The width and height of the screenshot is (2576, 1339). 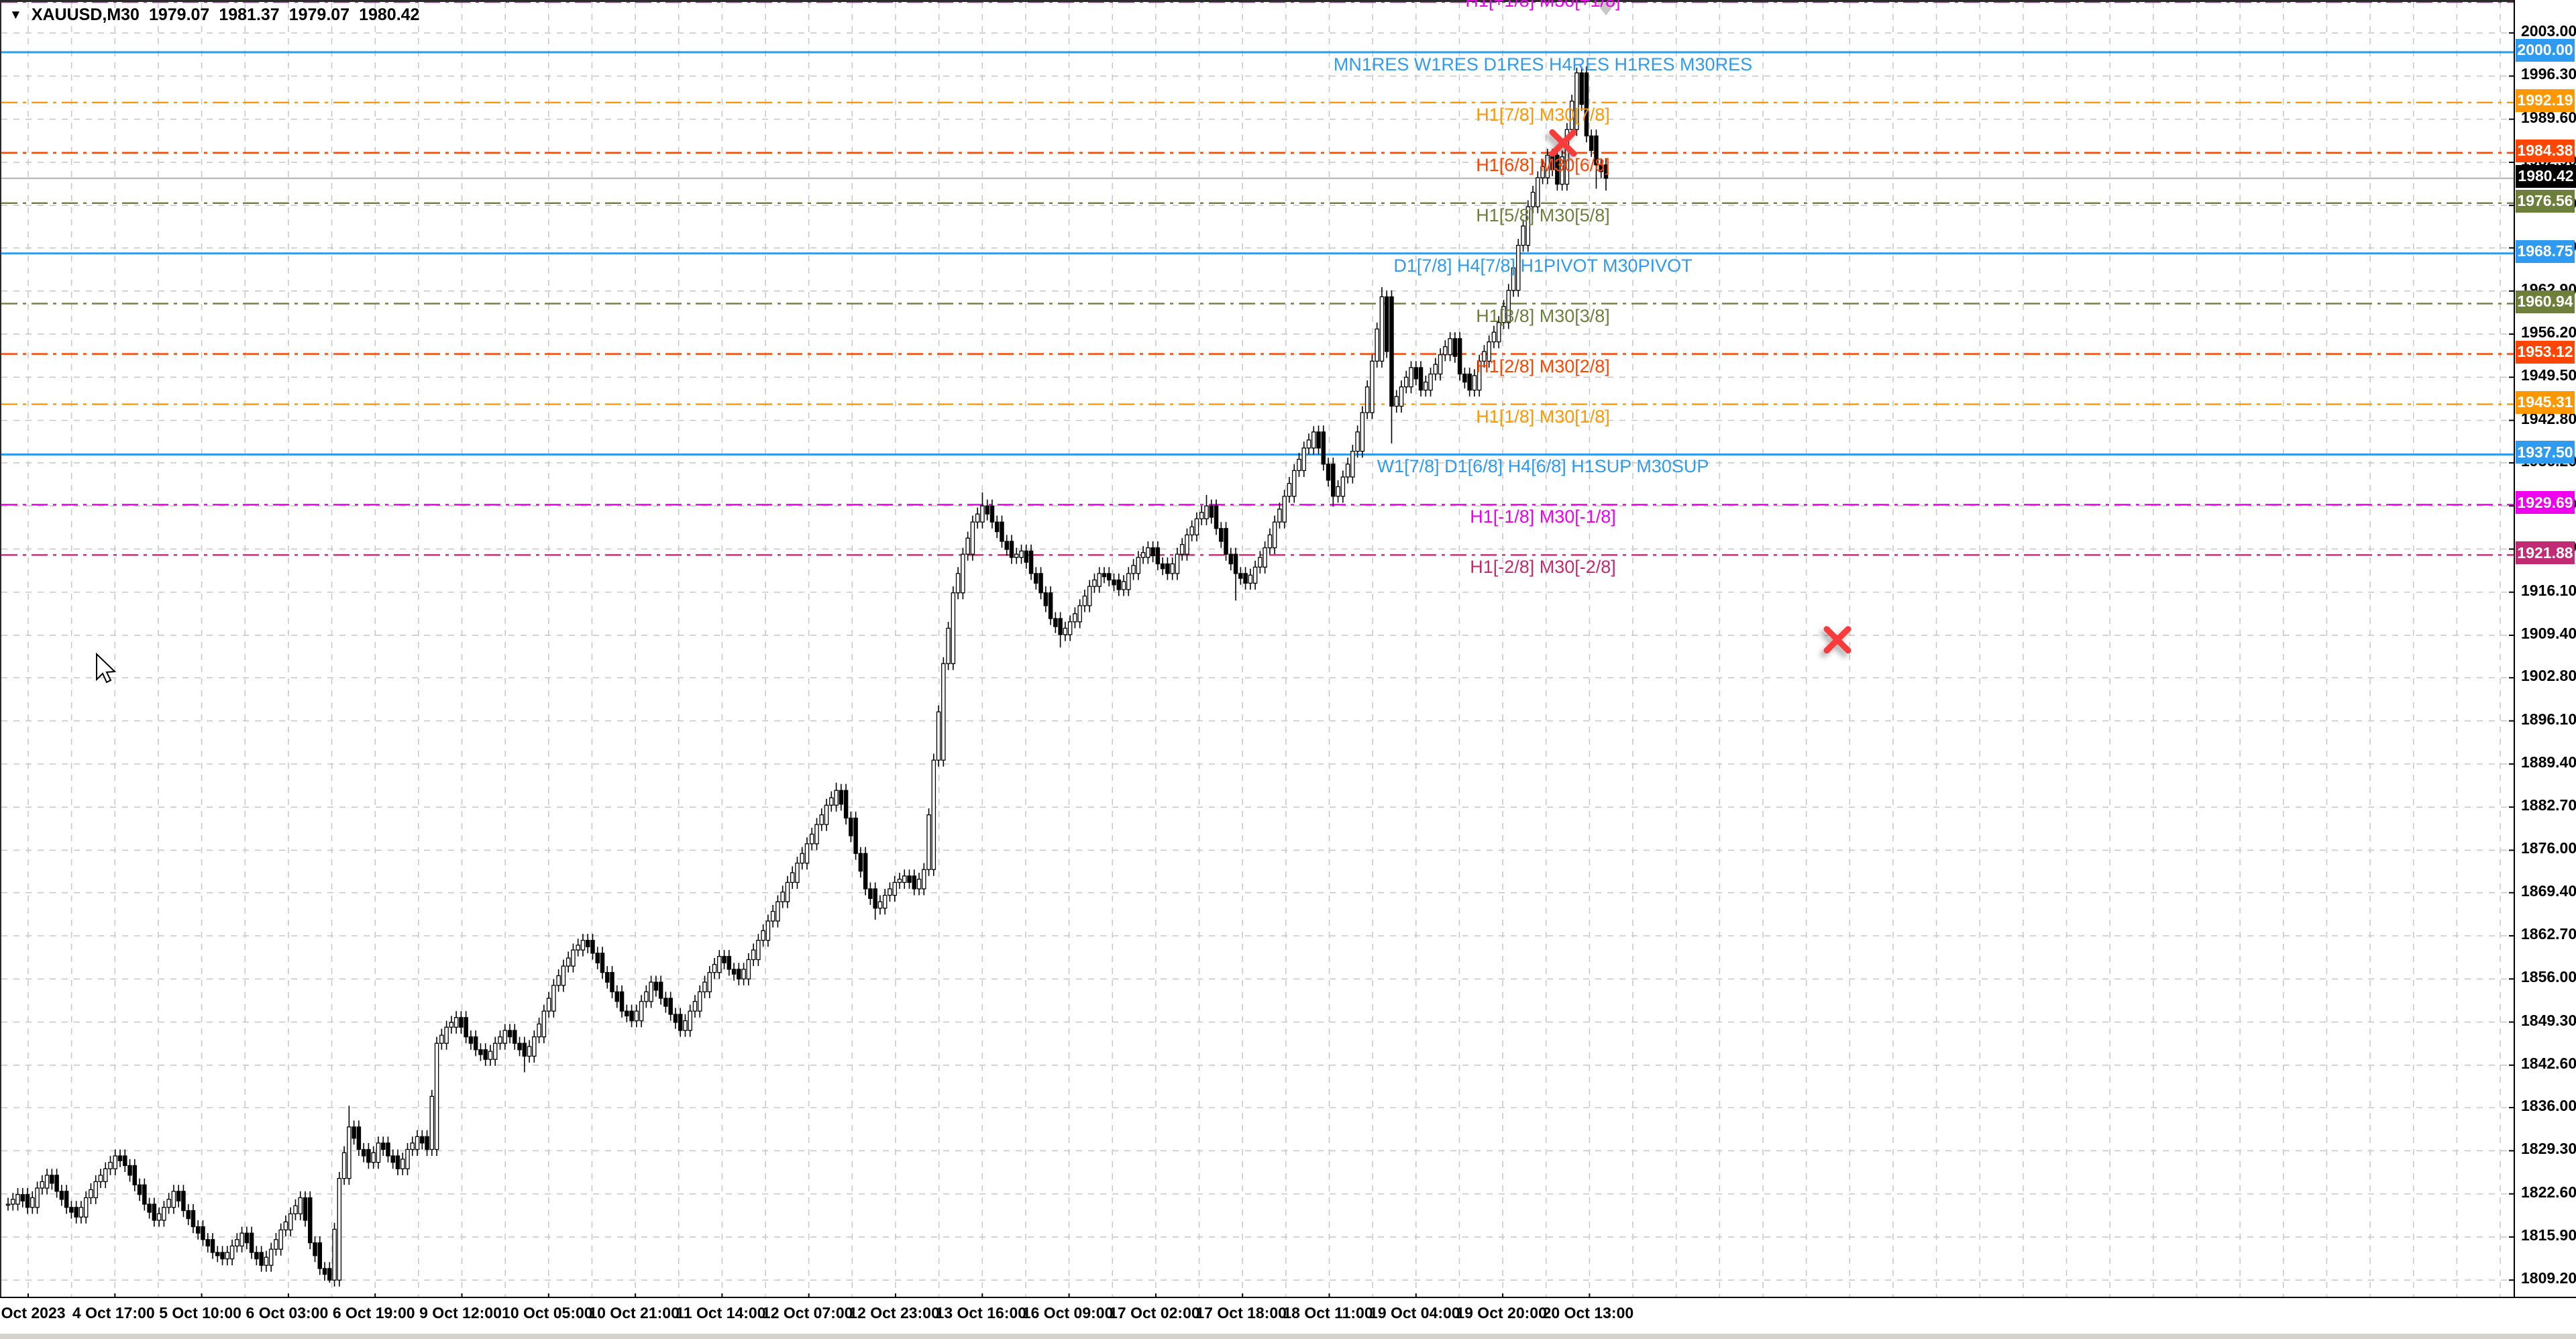 What do you see at coordinates (1606, 8) in the screenshot?
I see `gray-triangle-object` at bounding box center [1606, 8].